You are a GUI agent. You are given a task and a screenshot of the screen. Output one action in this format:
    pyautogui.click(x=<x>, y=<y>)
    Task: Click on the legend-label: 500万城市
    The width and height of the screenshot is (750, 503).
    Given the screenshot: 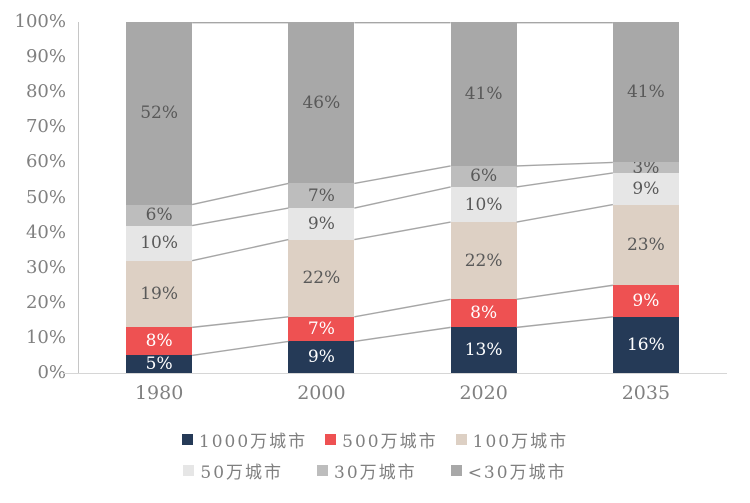 What is the action you would take?
    pyautogui.click(x=390, y=442)
    